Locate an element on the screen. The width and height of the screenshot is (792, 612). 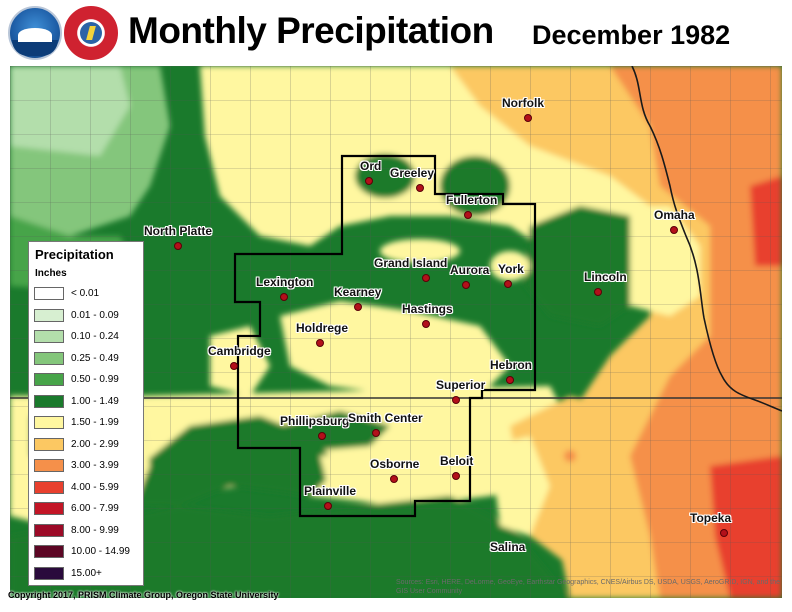
city-fullerton-label: Fullerton is located at coordinates (472, 200).